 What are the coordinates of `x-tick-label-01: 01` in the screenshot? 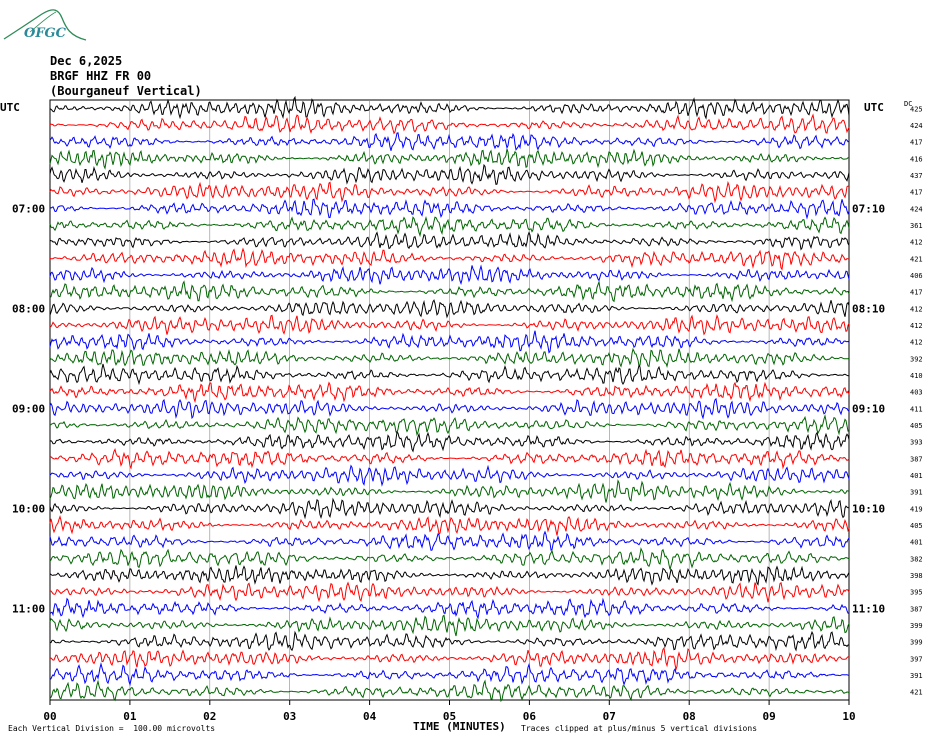 It's located at (130, 716).